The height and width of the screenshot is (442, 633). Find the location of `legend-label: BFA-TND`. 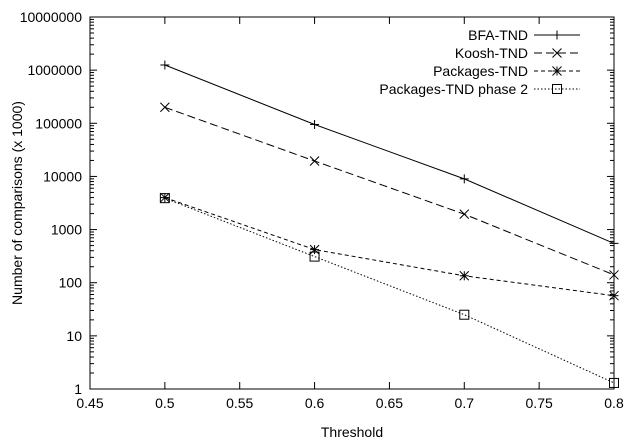

legend-label: BFA-TND is located at coordinates (498, 35).